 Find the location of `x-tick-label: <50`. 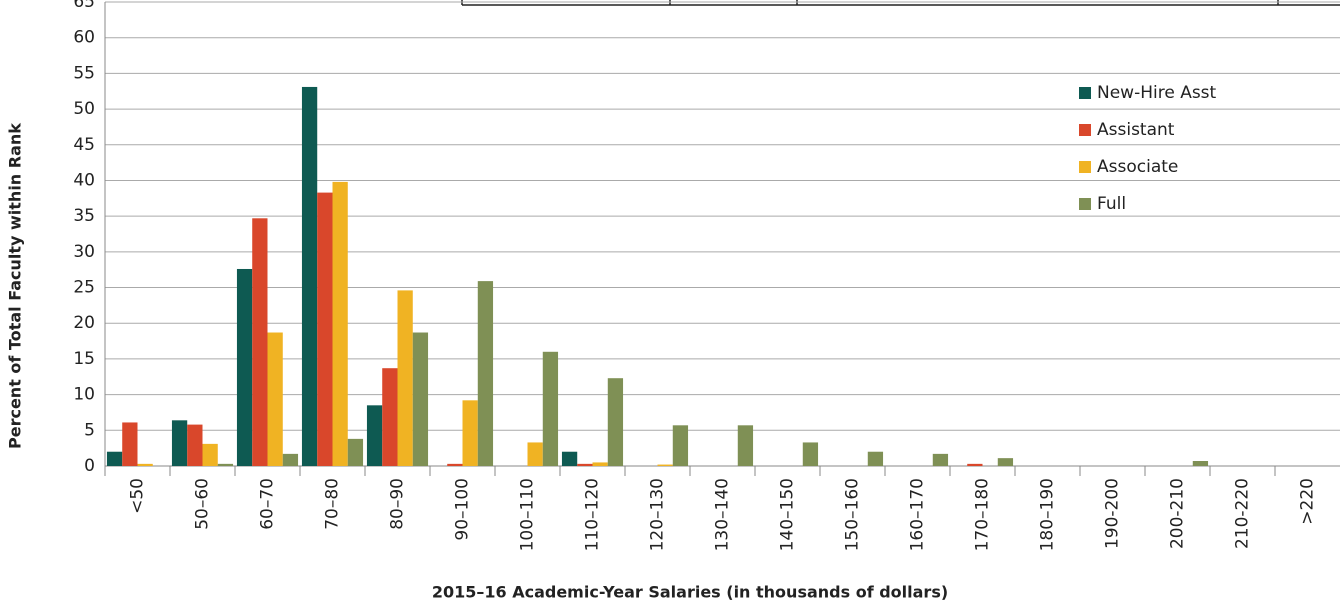

x-tick-label: <50 is located at coordinates (138, 496).